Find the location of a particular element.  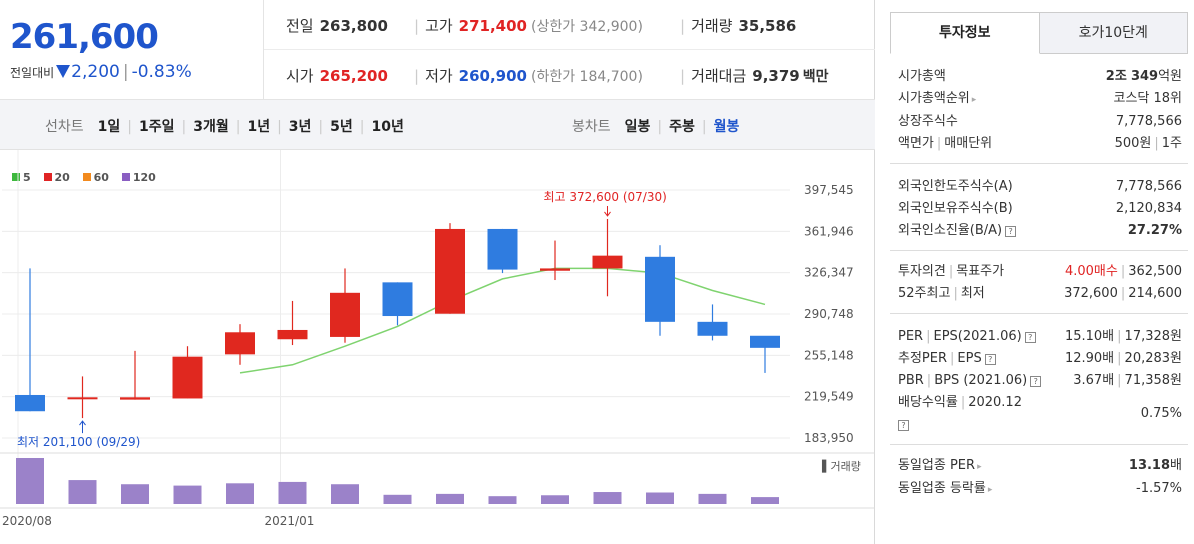

est-per-row: 추정PER | EPS? 12.90배 | 20,283원 is located at coordinates (1040, 358).